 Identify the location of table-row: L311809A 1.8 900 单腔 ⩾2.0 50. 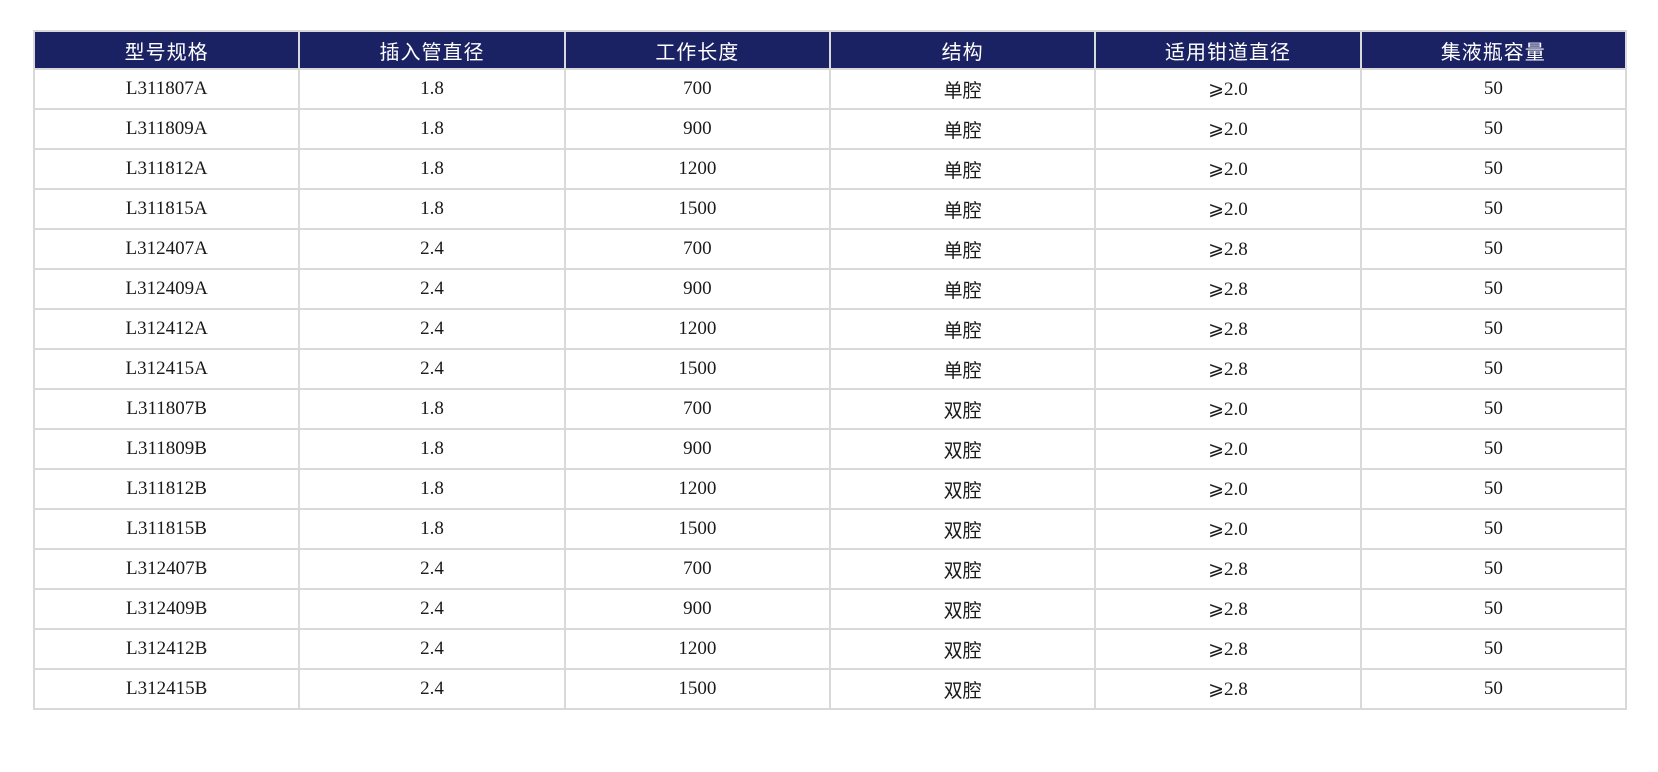
(830, 129).